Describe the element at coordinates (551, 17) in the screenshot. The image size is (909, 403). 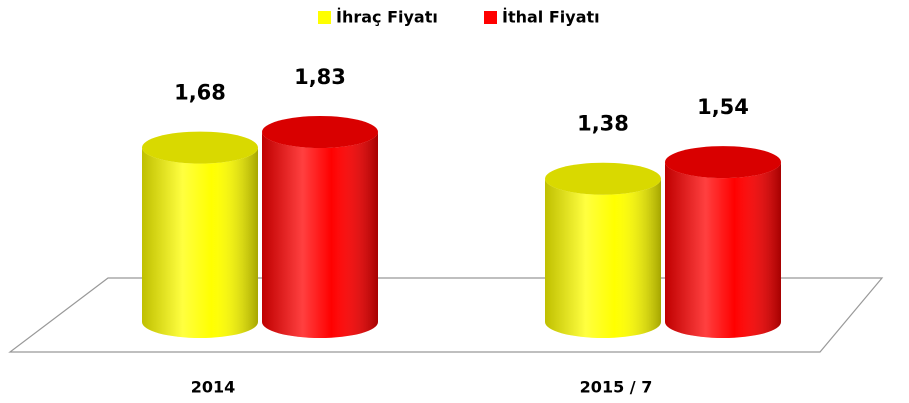
I see `legend-label: İthal Fiyatı` at that location.